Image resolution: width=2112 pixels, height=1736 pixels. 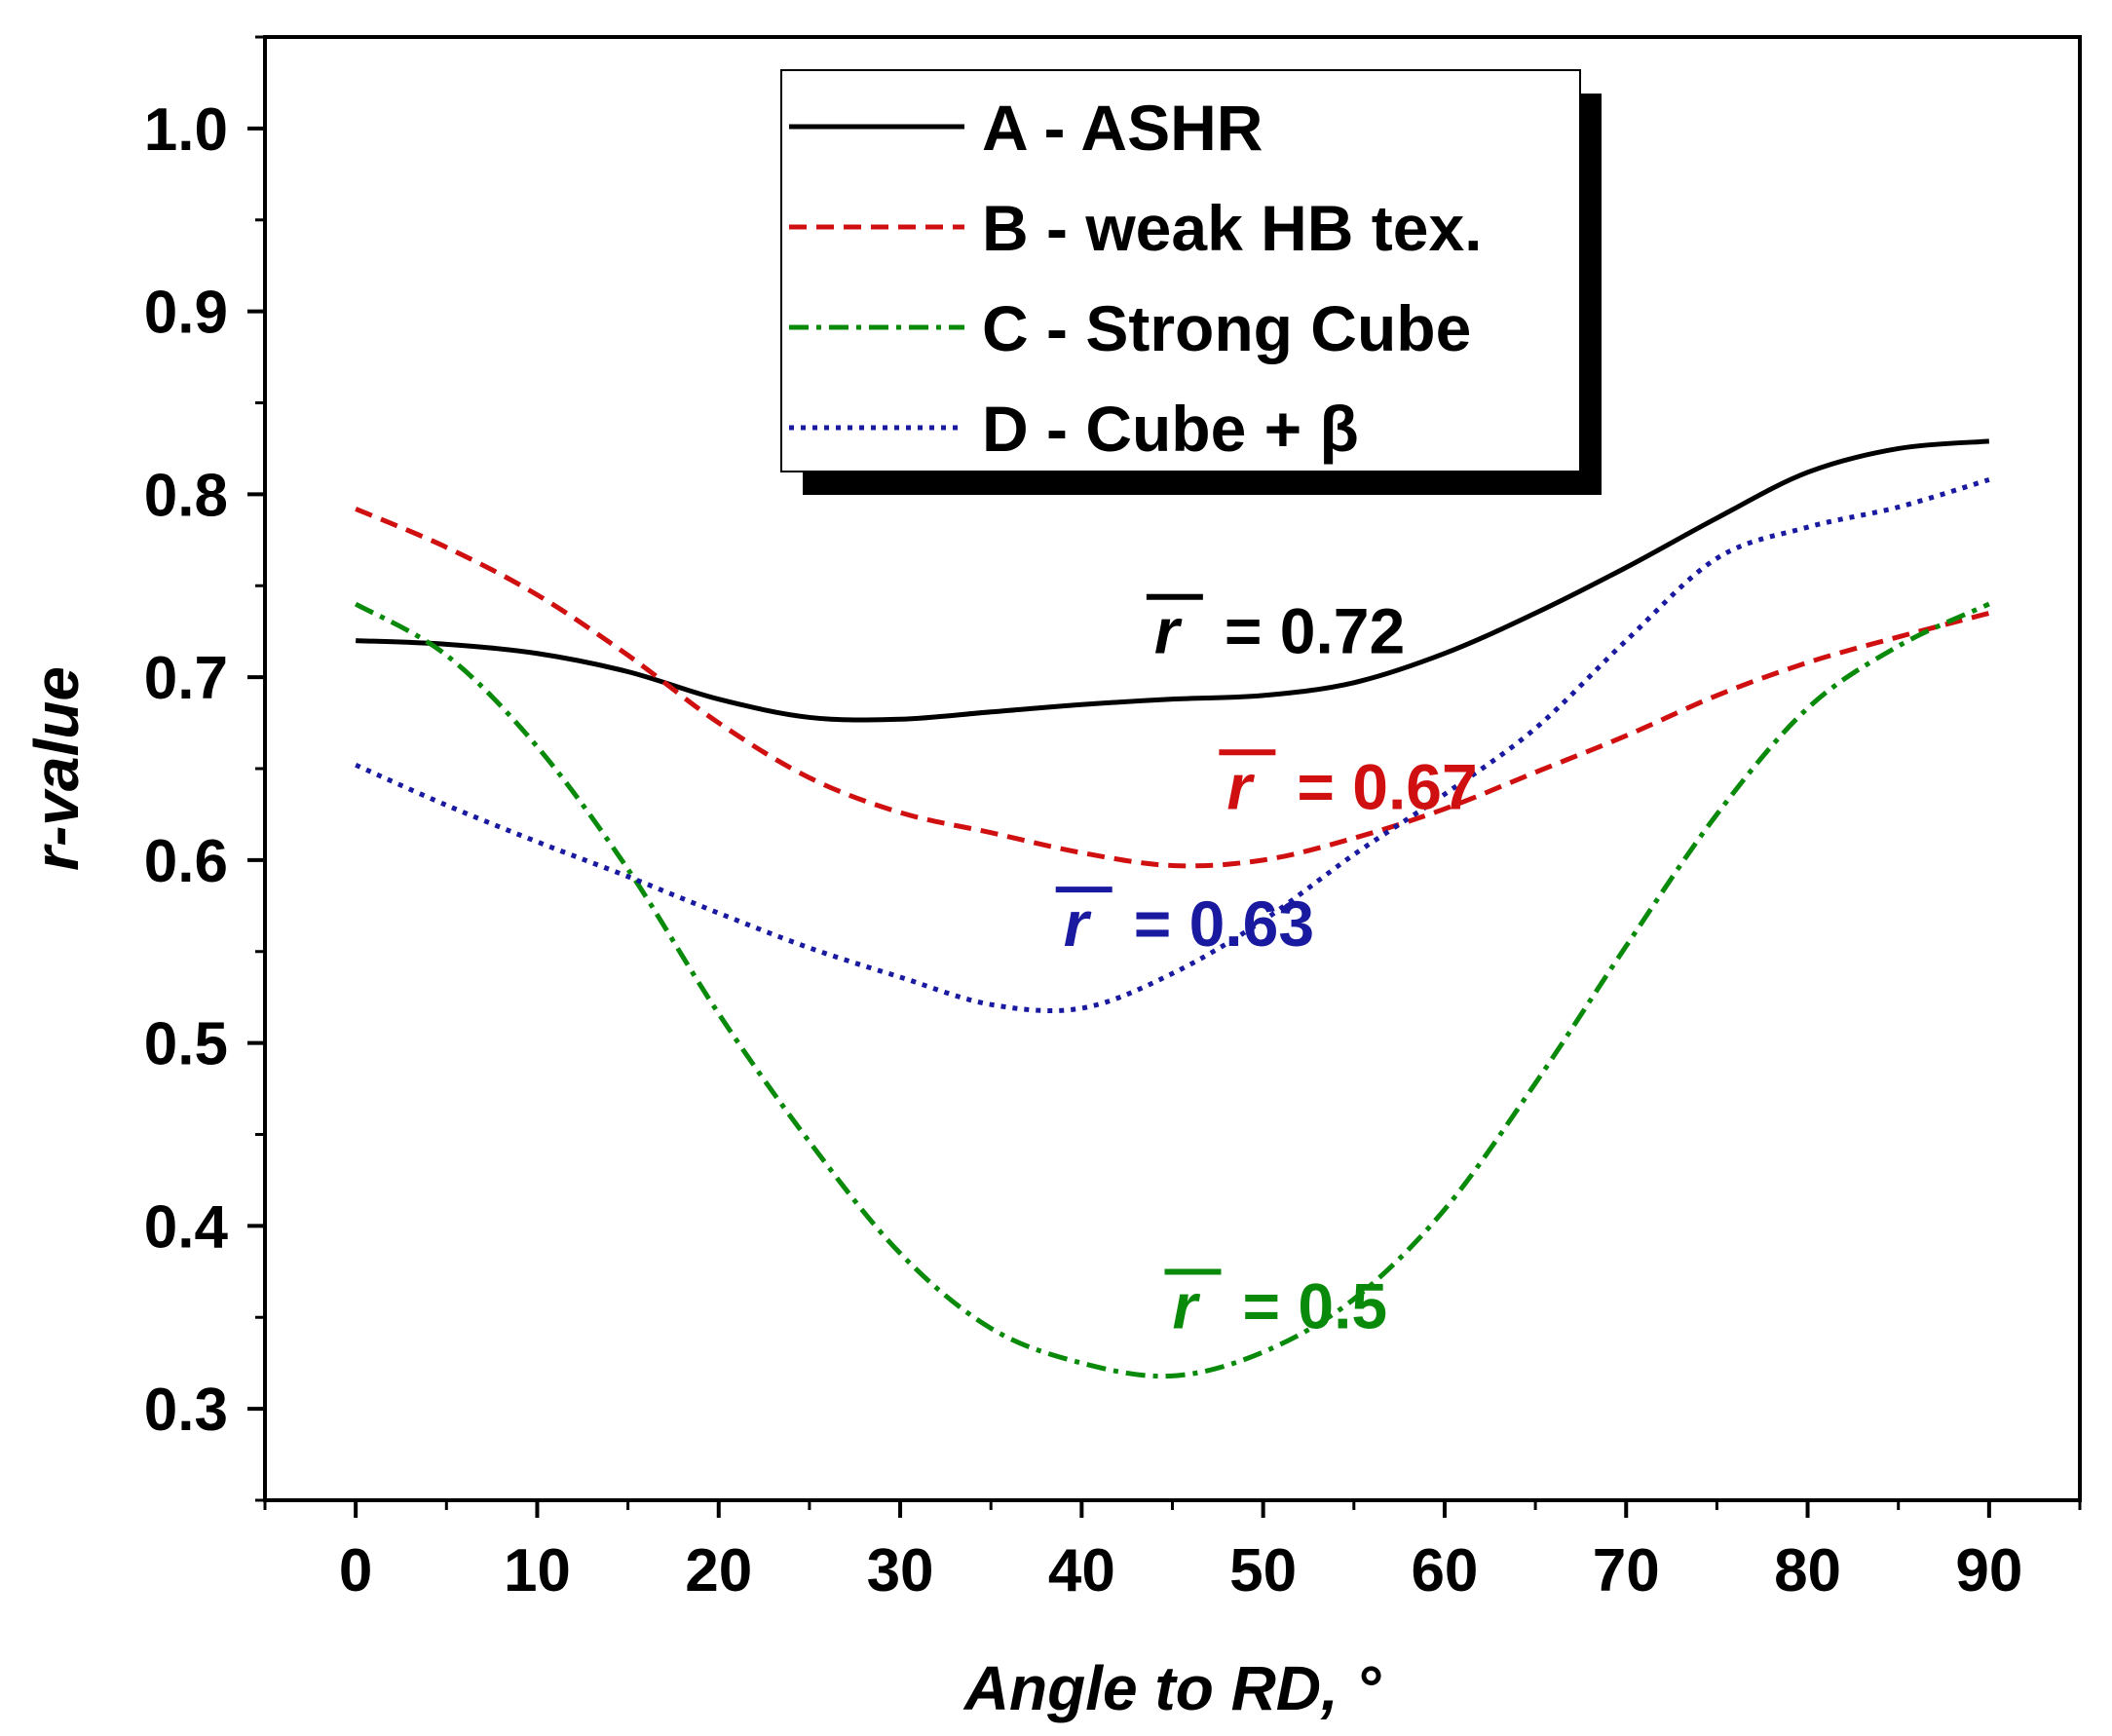 I want to click on annotation-group: r = 0.72 r = 0.67 r = 0.63 r = 0.5, so click(x=1267, y=967).